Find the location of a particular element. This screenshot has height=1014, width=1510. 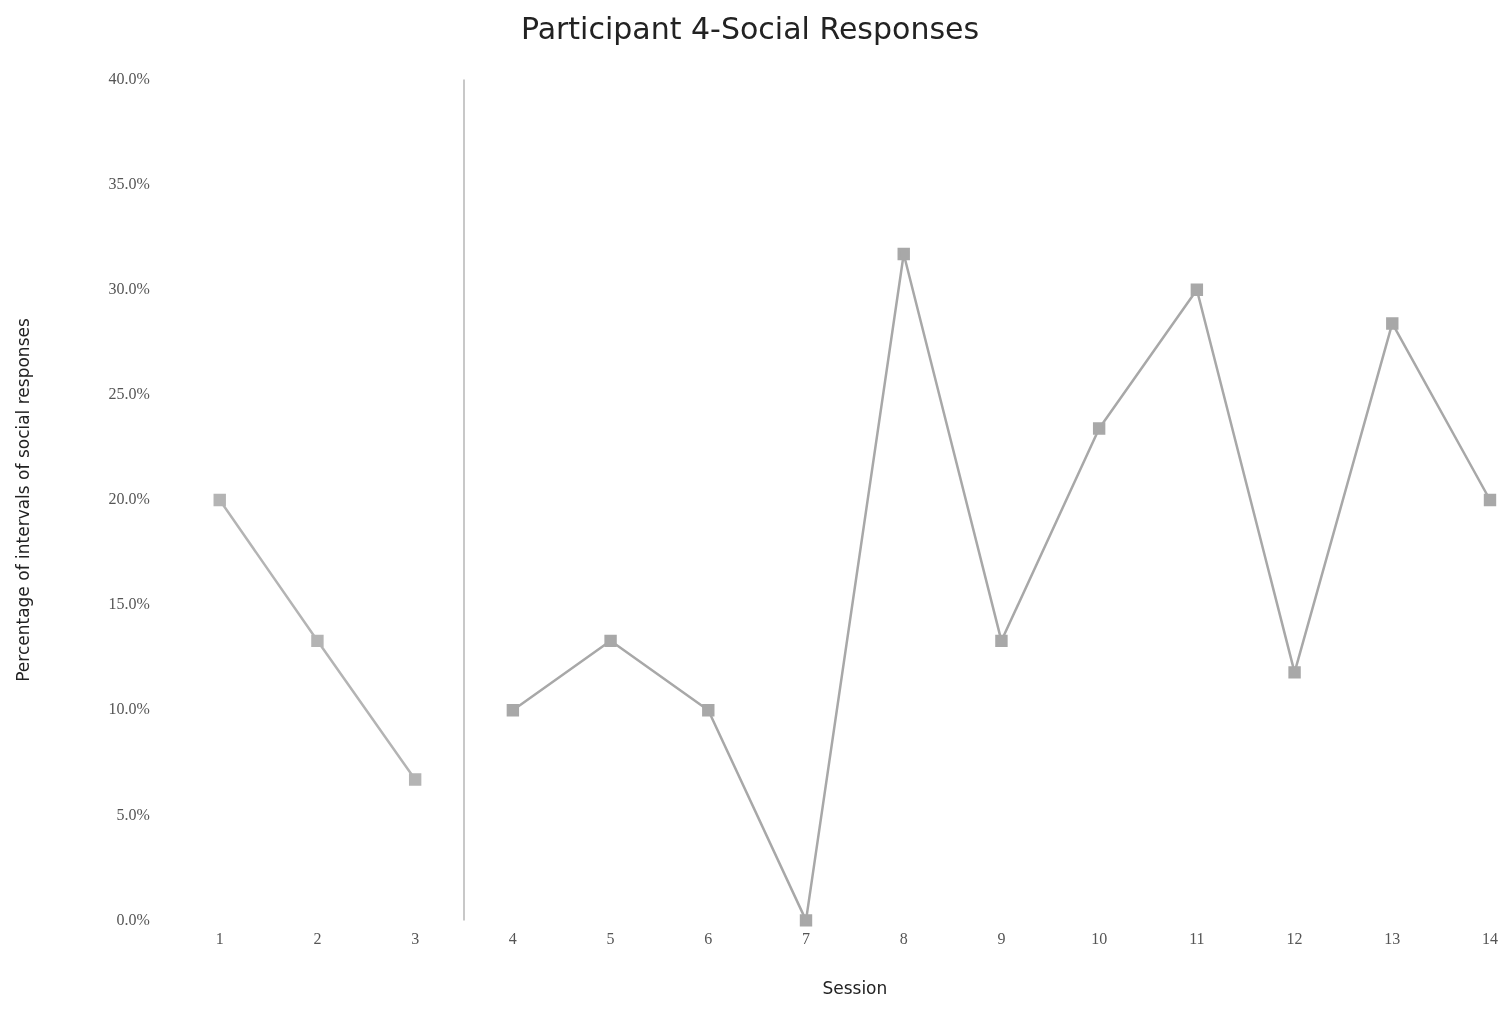

x-tick-label: 7 is located at coordinates (806, 939).